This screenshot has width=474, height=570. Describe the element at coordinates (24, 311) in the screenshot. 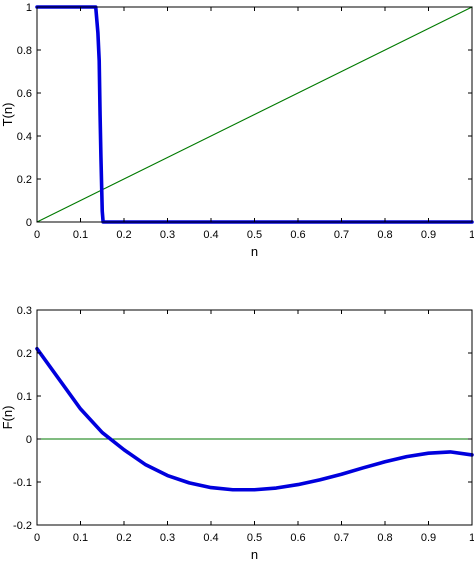

I see `bottom-y-tick-label: 0.3` at that location.